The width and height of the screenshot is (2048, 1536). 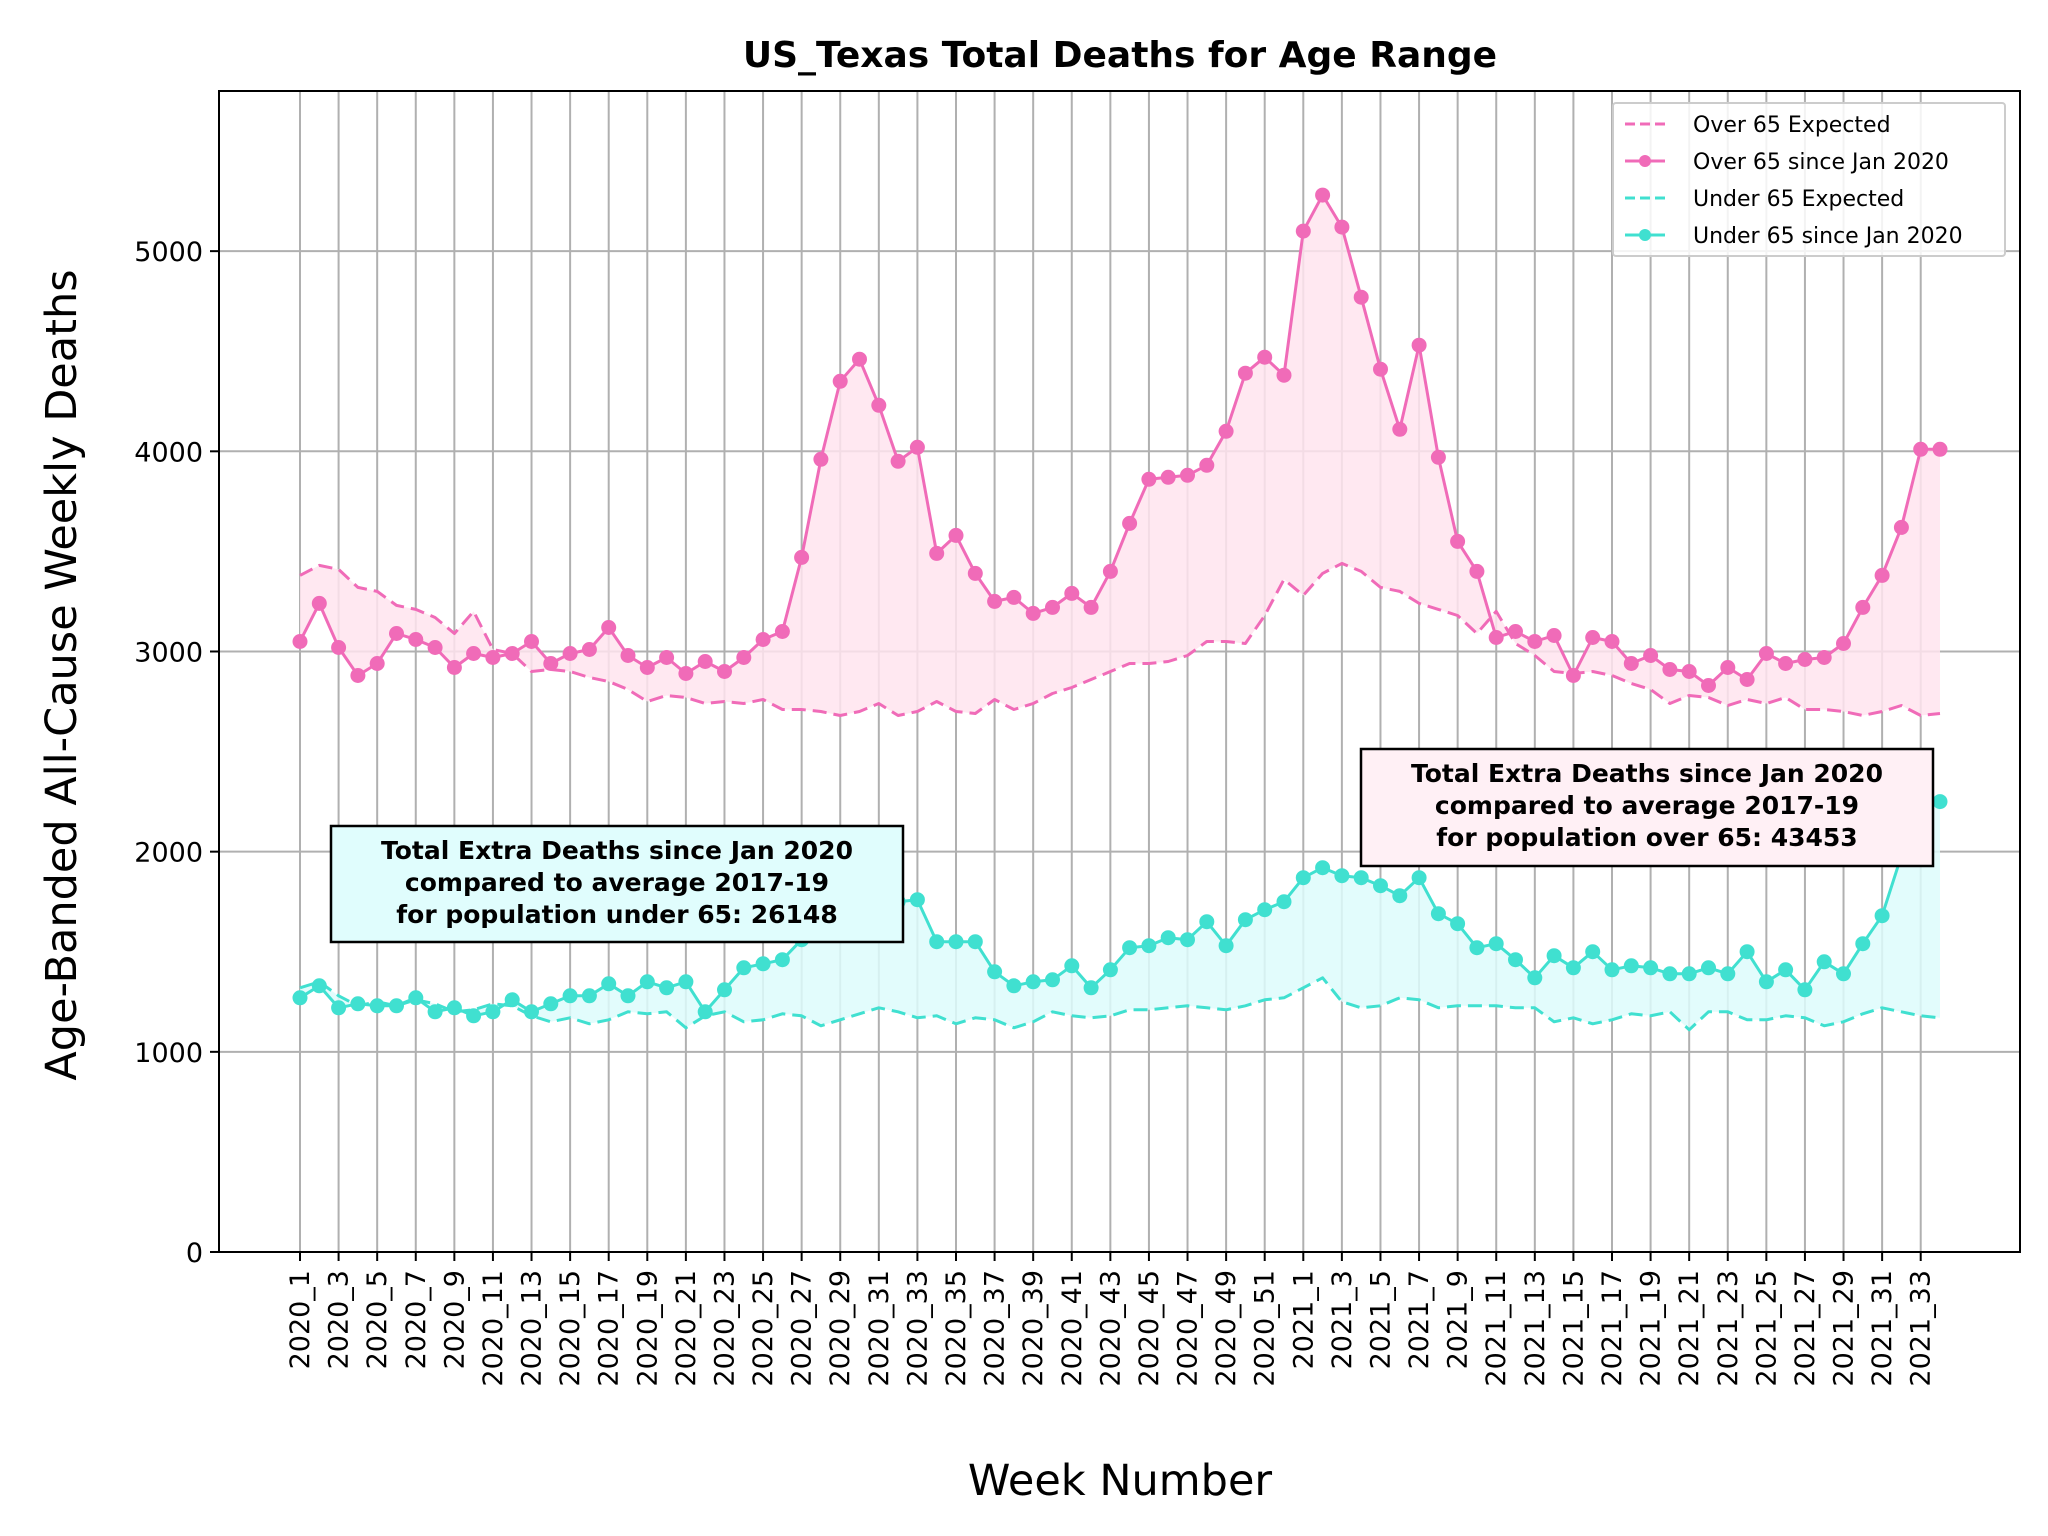 What do you see at coordinates (1828, 236) in the screenshot?
I see `legend-label: Under 65 since Jan 2020` at bounding box center [1828, 236].